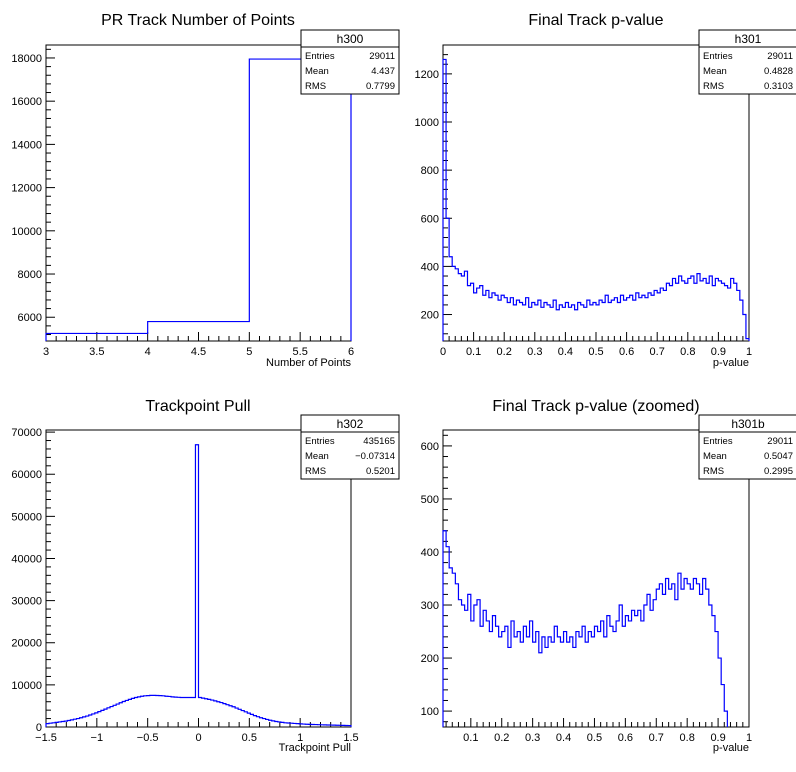  I want to click on x-axis-title: Number of Points, so click(308, 363).